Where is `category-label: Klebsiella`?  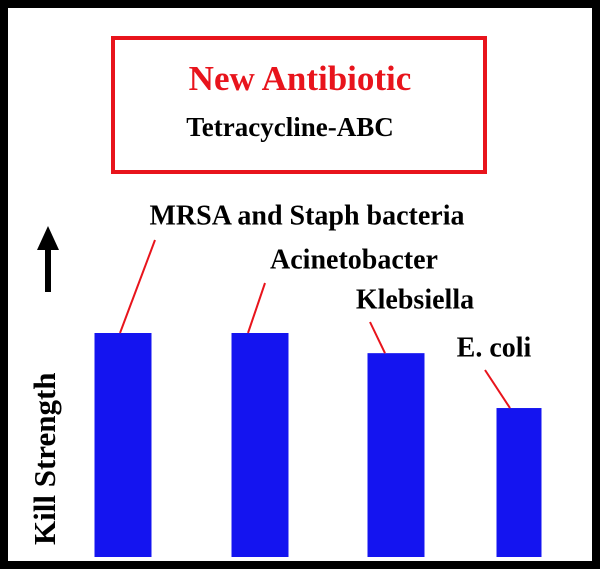 category-label: Klebsiella is located at coordinates (415, 299).